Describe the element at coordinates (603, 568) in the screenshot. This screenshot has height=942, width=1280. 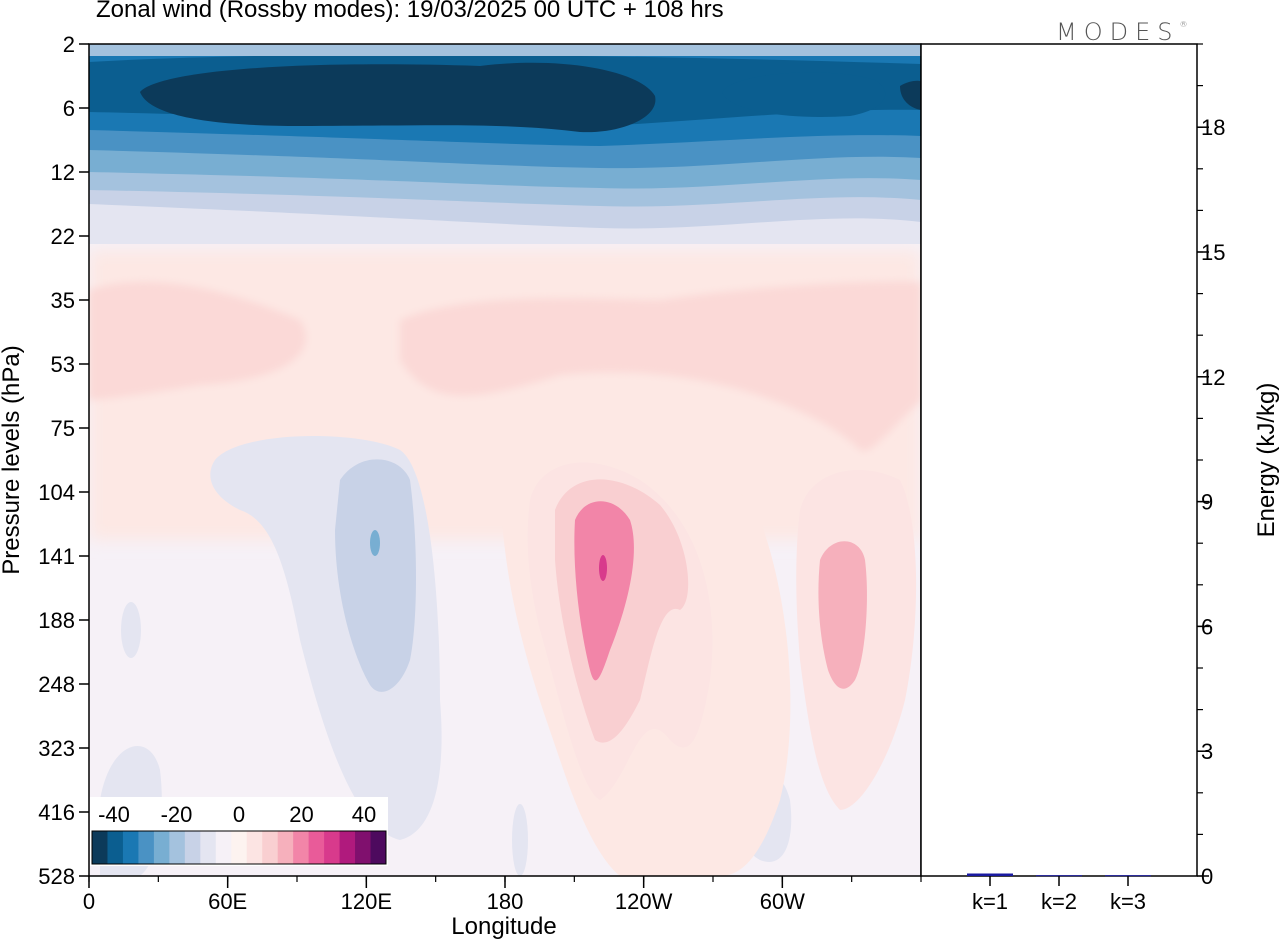
I see `positive-peak-120w` at that location.